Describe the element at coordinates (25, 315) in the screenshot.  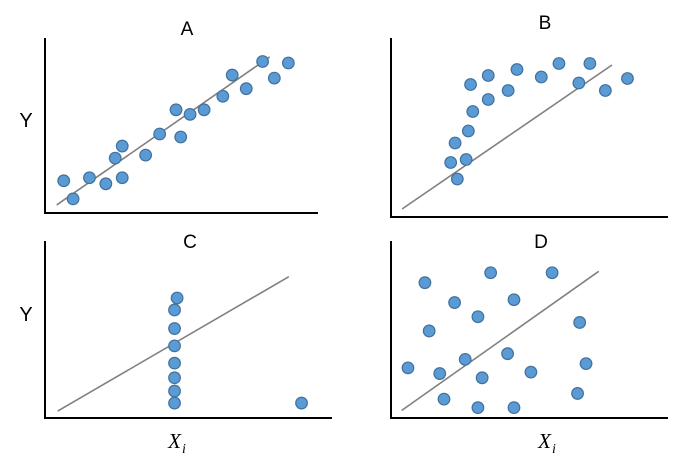
I see `panel-c-y-axis-label: Y` at that location.